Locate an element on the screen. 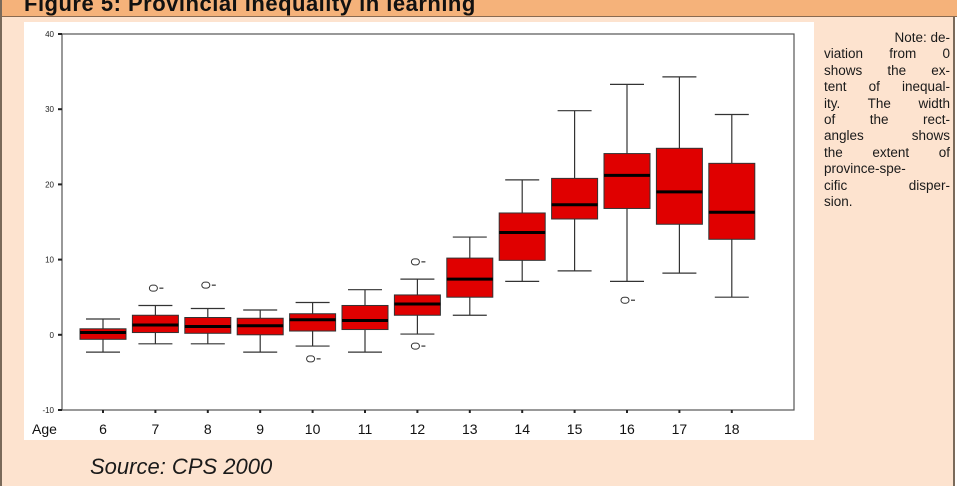 The image size is (957, 486). note-line: viation from 0 is located at coordinates (887, 54).